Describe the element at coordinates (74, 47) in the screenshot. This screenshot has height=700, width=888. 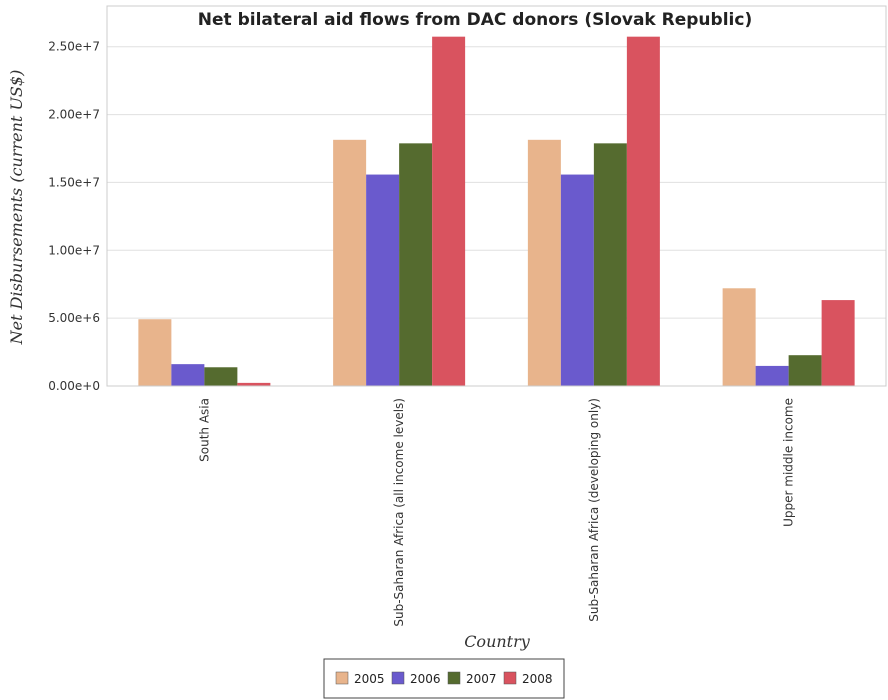
I see `y-tick-label: 2.50e+7` at that location.